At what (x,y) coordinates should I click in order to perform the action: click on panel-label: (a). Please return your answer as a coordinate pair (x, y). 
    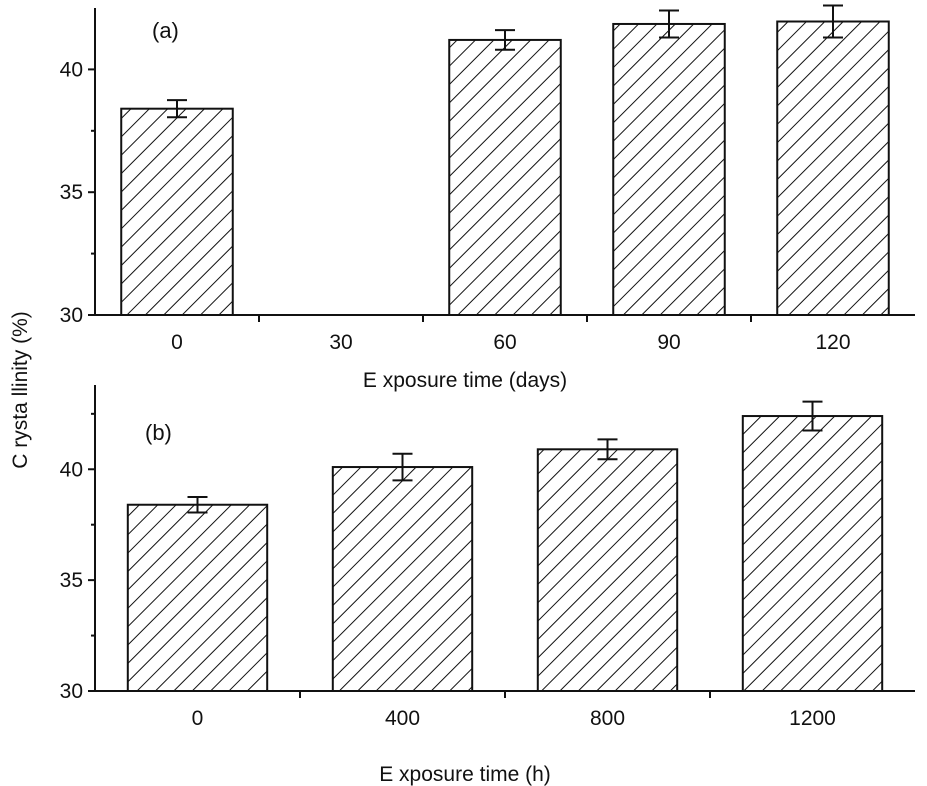
    Looking at the image, I should click on (165, 30).